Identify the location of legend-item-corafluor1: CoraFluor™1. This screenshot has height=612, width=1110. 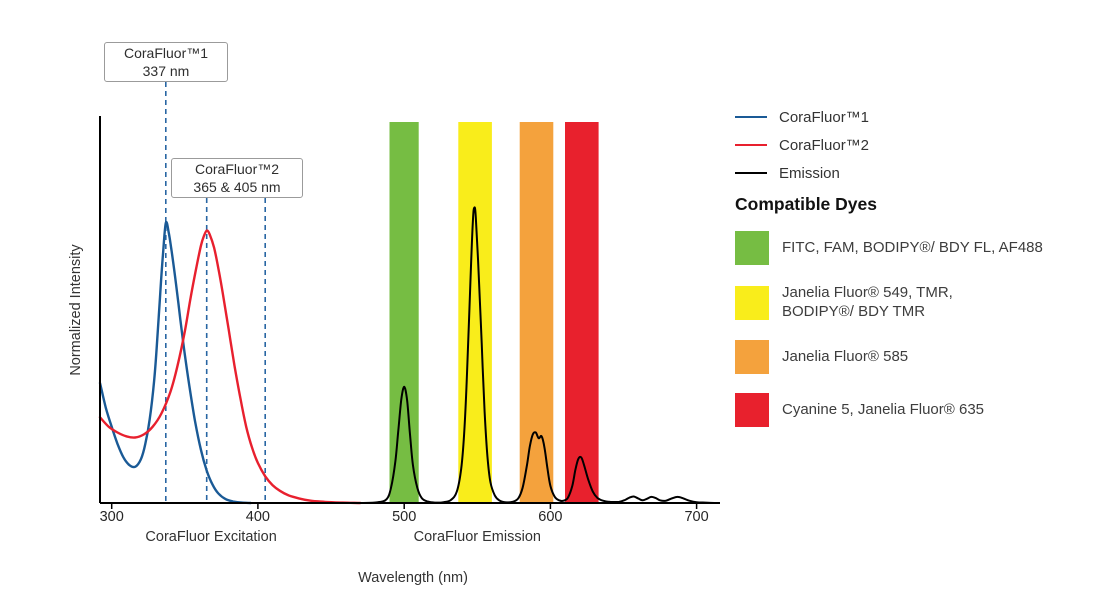
(920, 117).